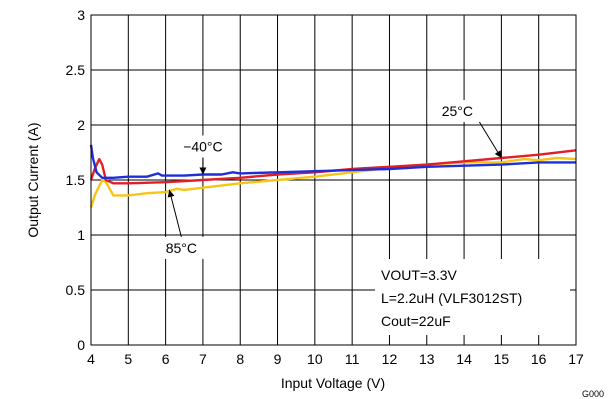 Image resolution: width=609 pixels, height=399 pixels. Describe the element at coordinates (335, 359) in the screenshot. I see `x-tick-labels: 4 5 6 7 8 9 10 11 12 13 14 15 16 17` at that location.